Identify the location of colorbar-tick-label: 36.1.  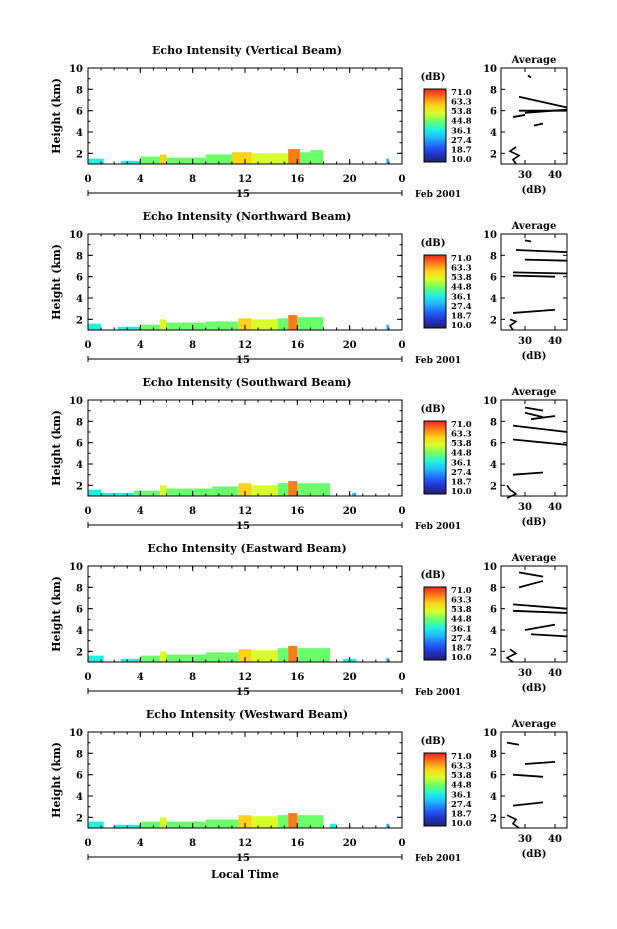
(461, 629).